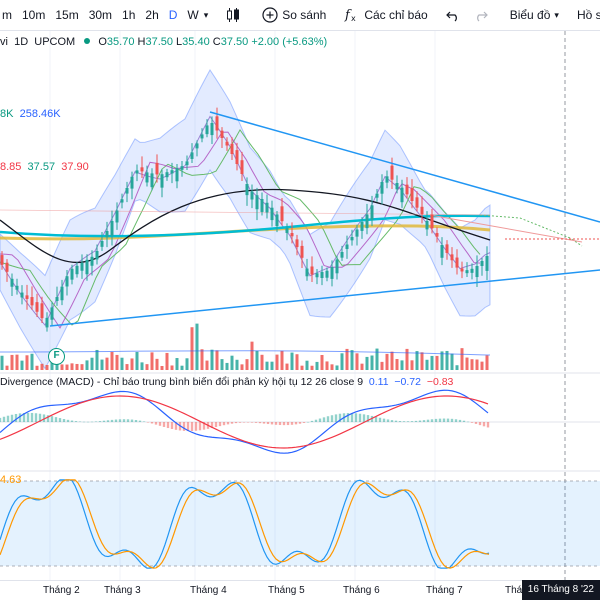 The width and height of the screenshot is (600, 600). What do you see at coordinates (152, 14) in the screenshot?
I see `timeframe-2h: 2h` at bounding box center [152, 14].